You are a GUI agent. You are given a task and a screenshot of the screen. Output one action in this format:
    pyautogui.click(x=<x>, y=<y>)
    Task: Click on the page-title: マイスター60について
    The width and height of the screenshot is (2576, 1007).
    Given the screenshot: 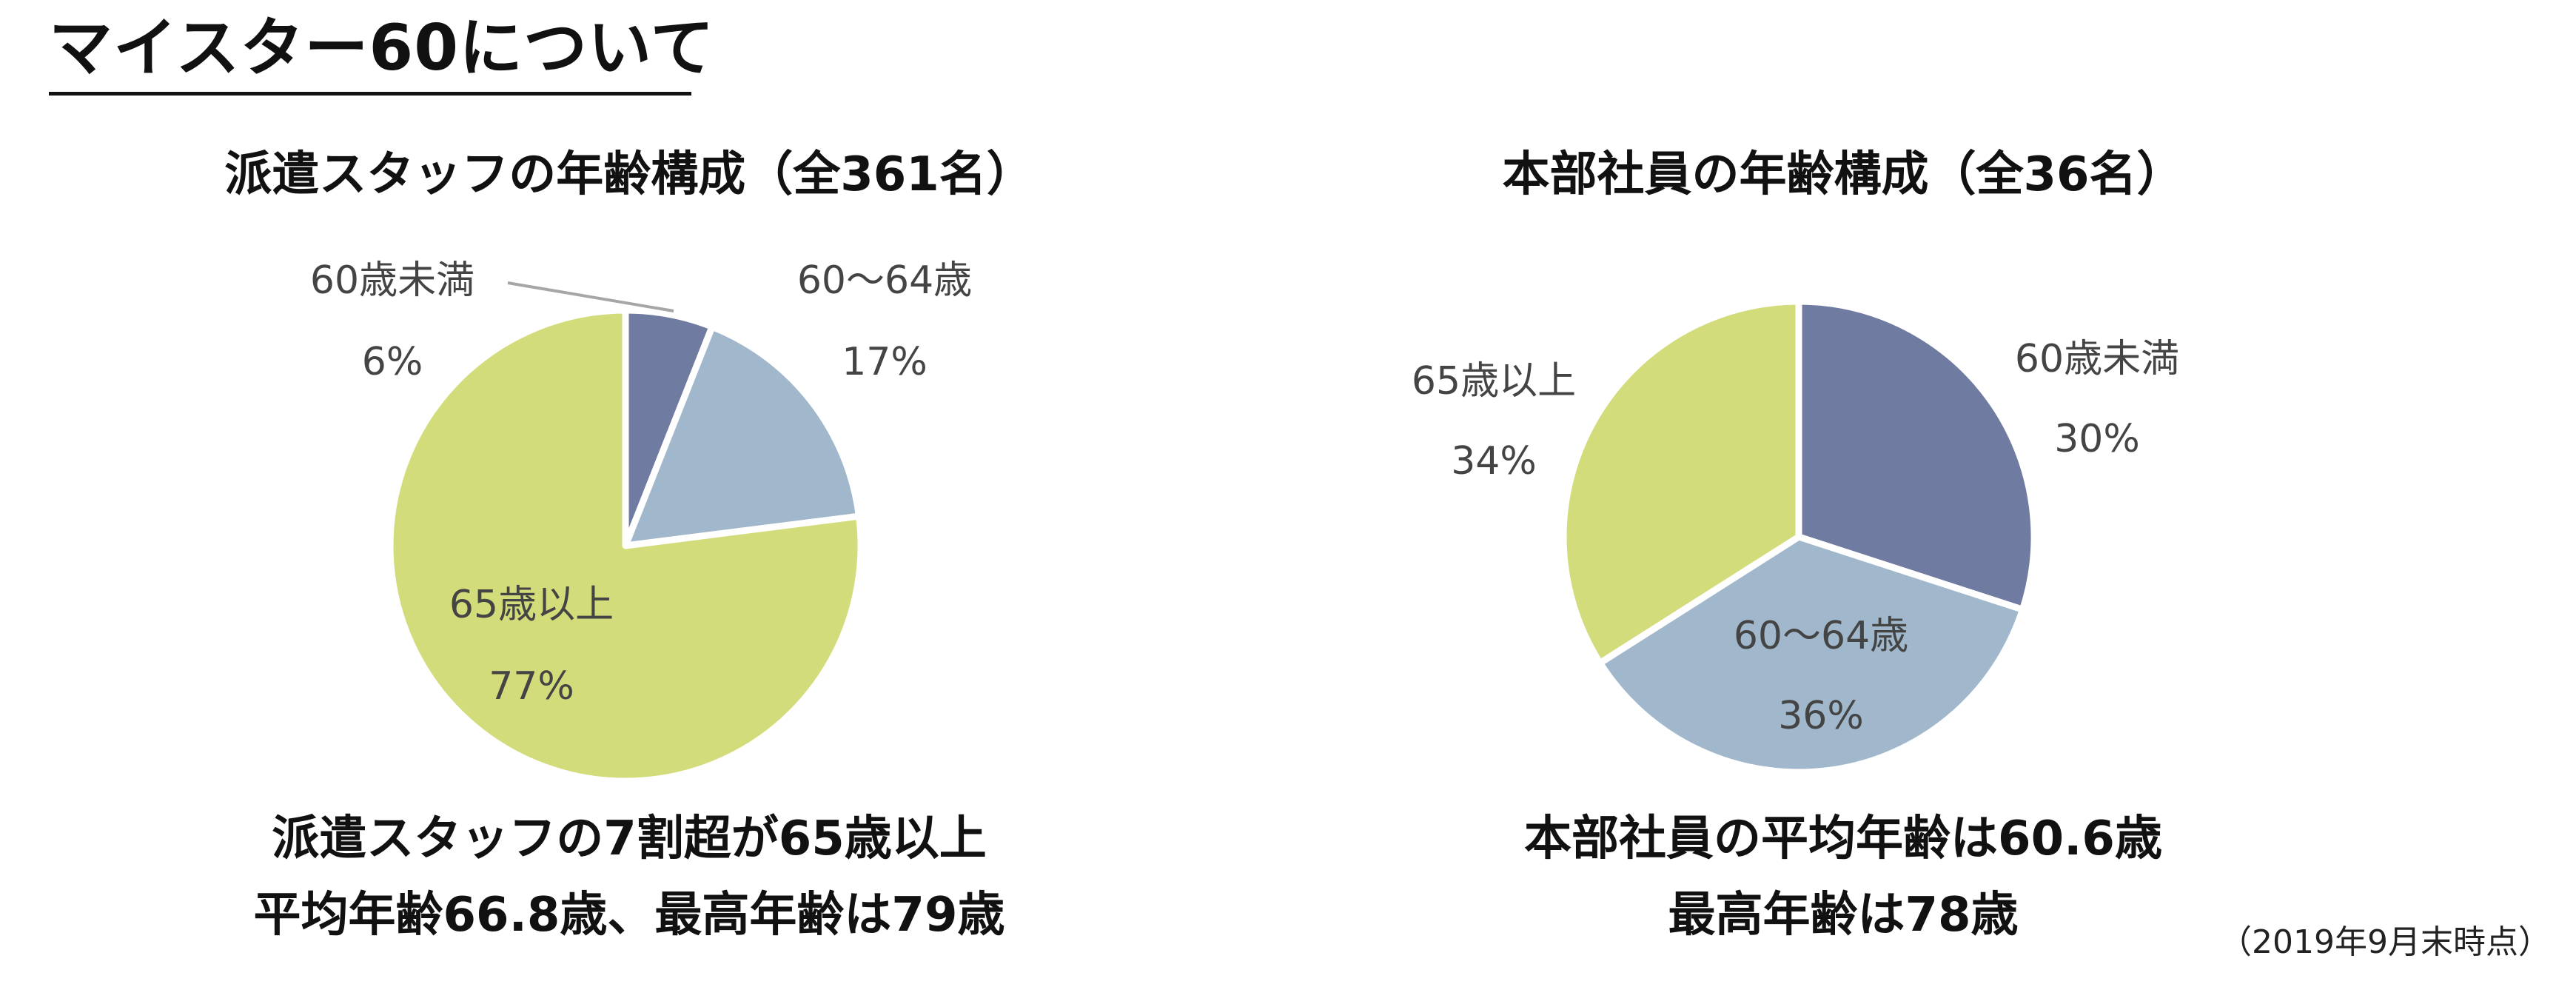 What is the action you would take?
    pyautogui.click(x=382, y=48)
    